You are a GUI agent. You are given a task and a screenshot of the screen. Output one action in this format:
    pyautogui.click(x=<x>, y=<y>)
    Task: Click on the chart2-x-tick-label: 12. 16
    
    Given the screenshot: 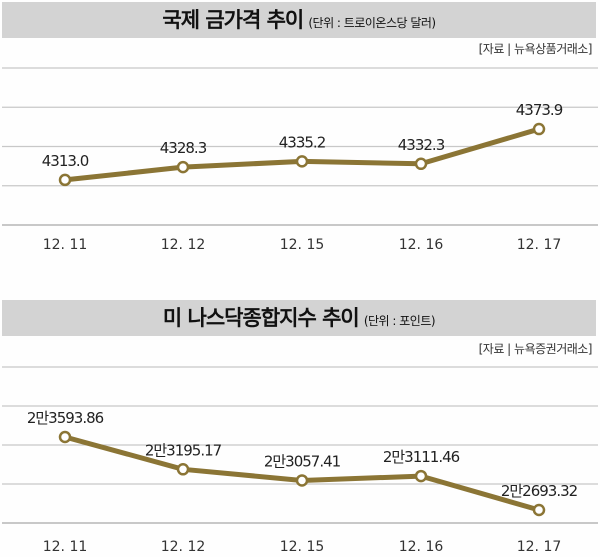 What is the action you would take?
    pyautogui.click(x=421, y=547)
    